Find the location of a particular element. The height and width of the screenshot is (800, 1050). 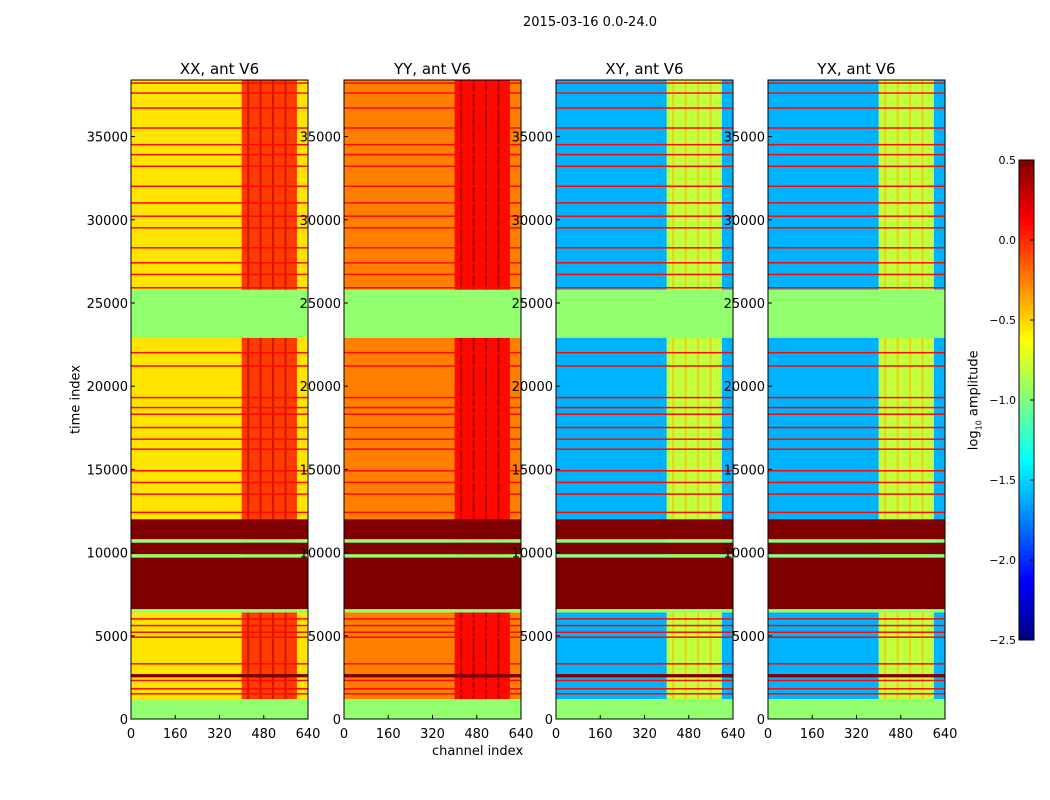

x-axis-label: channel index is located at coordinates (478, 751).